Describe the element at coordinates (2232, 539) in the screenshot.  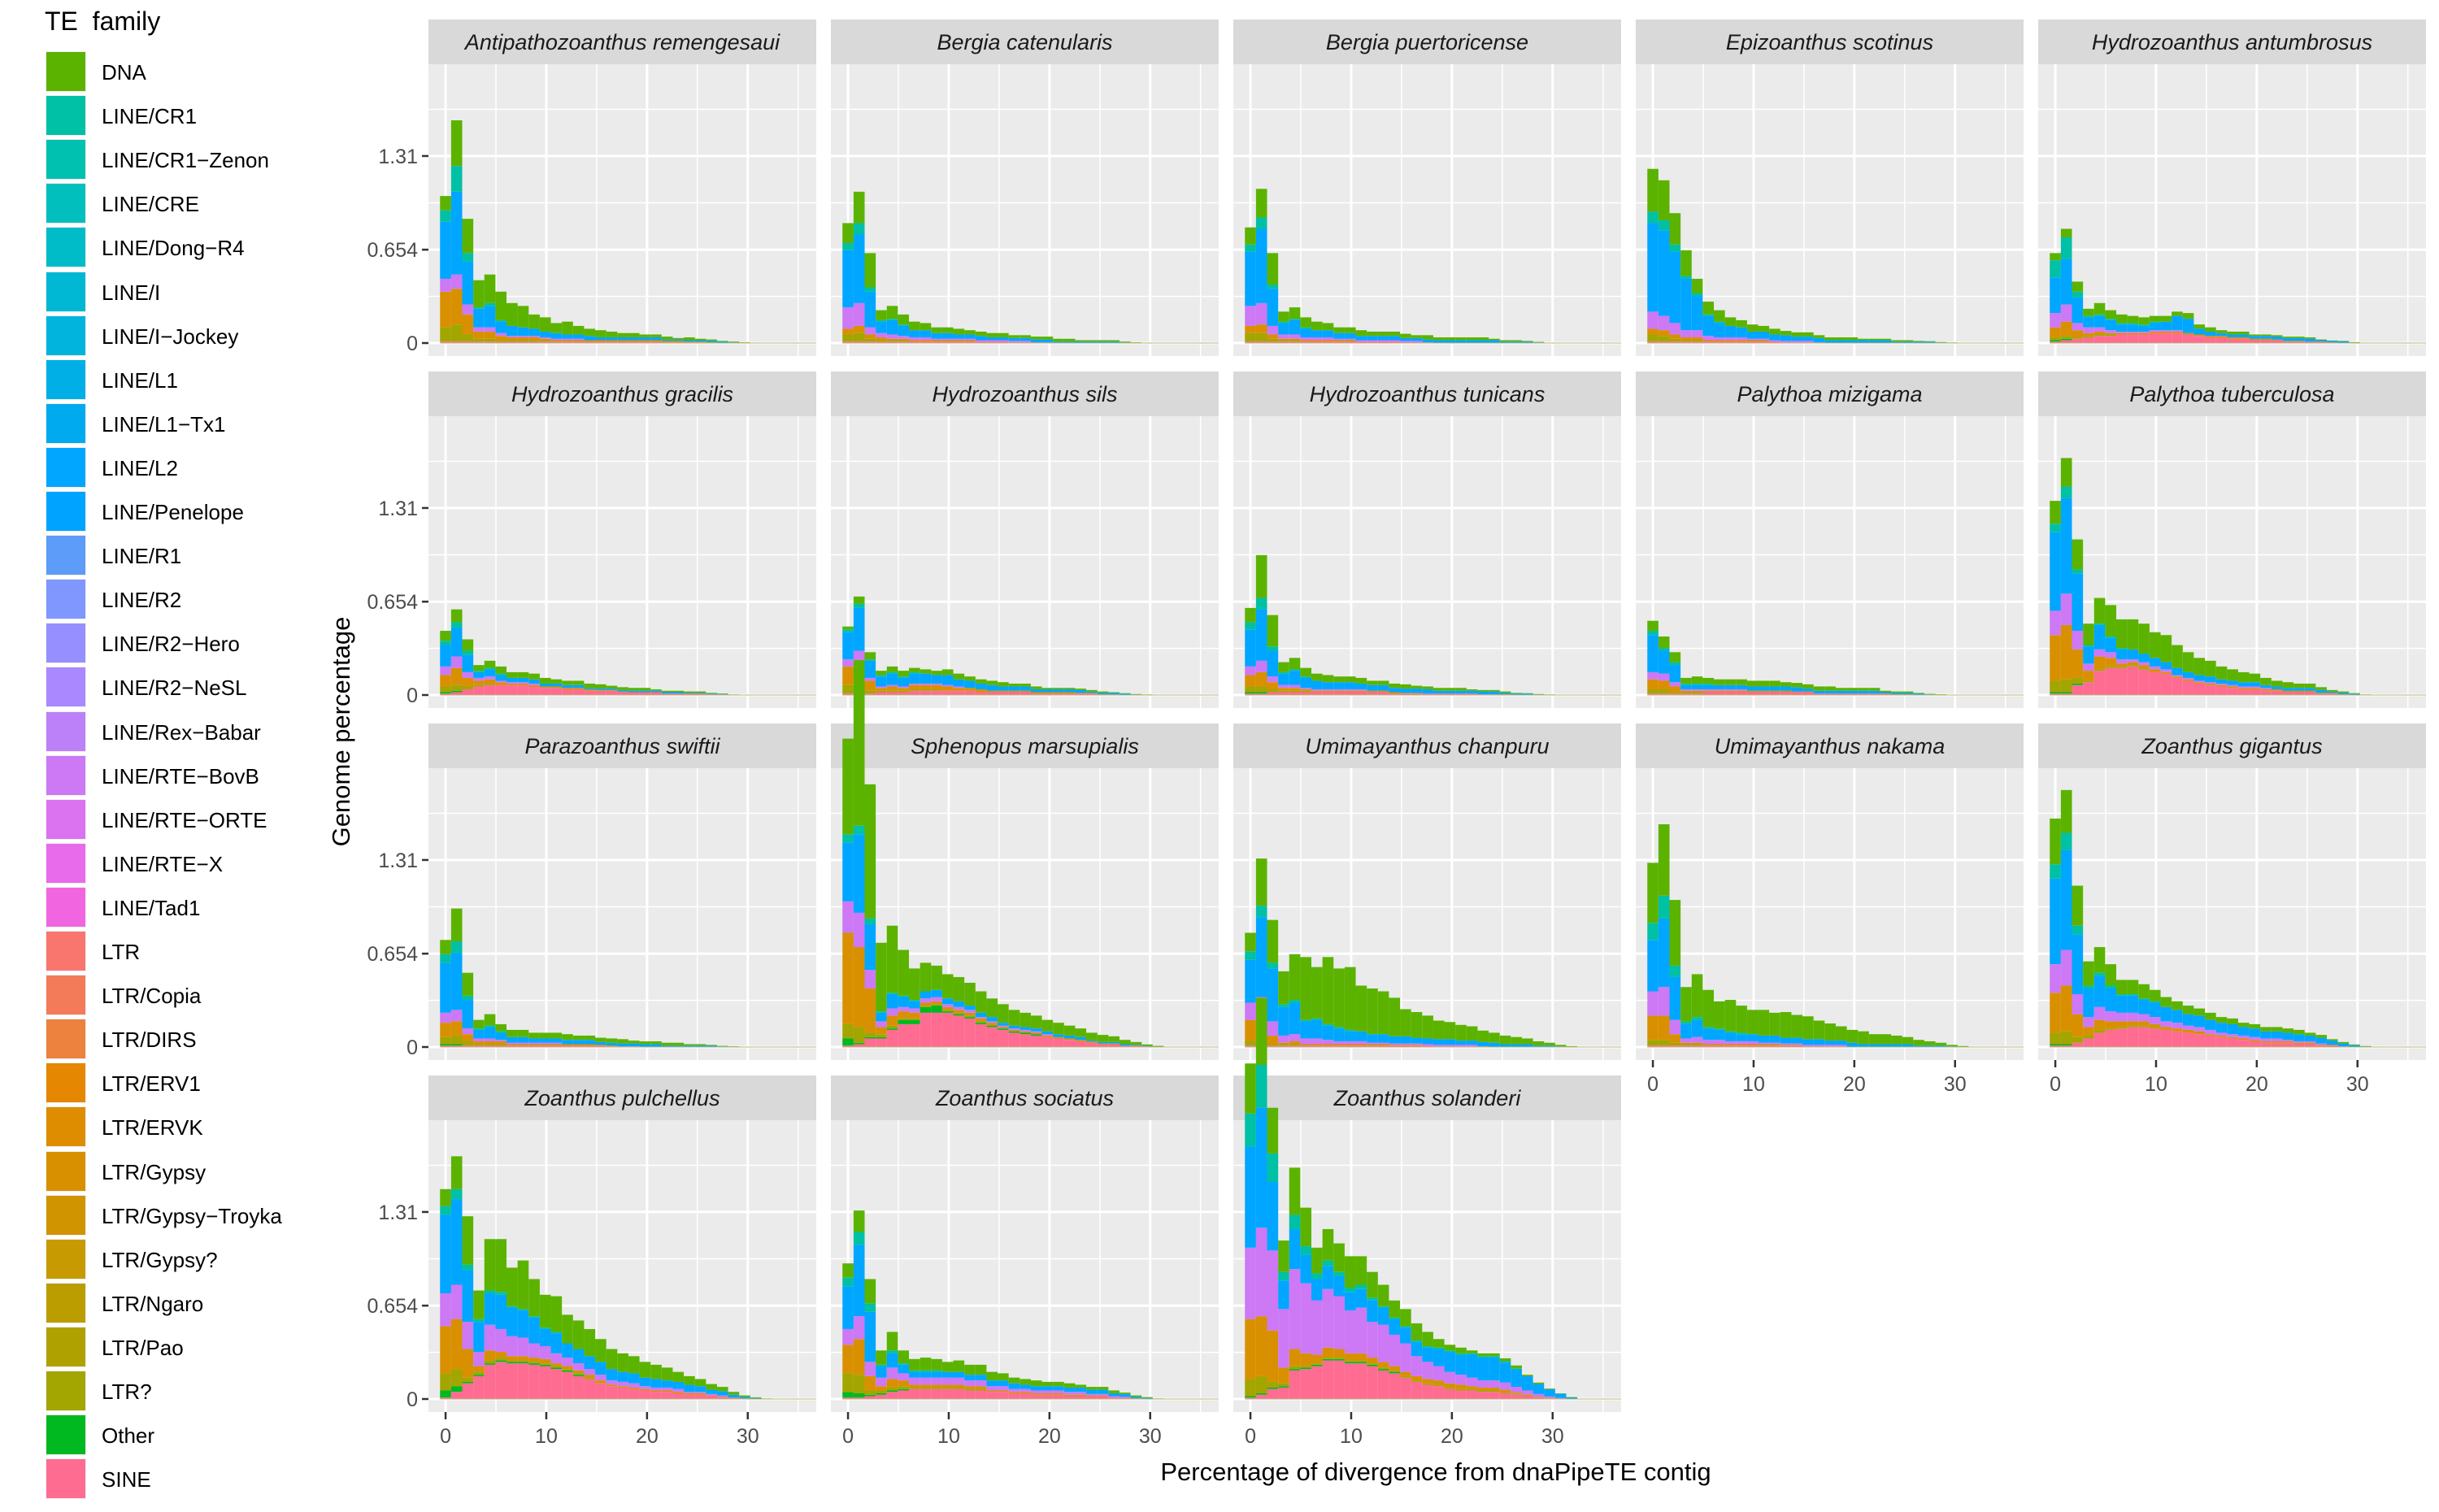
I see `facet-panel: Palythoa tuberculosa` at that location.